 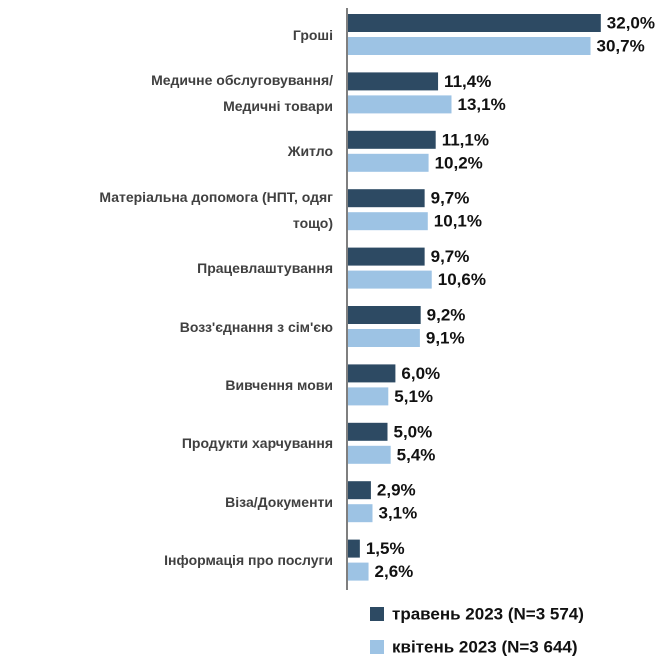 What do you see at coordinates (413, 396) in the screenshot?
I see `value-label: 5,1%` at bounding box center [413, 396].